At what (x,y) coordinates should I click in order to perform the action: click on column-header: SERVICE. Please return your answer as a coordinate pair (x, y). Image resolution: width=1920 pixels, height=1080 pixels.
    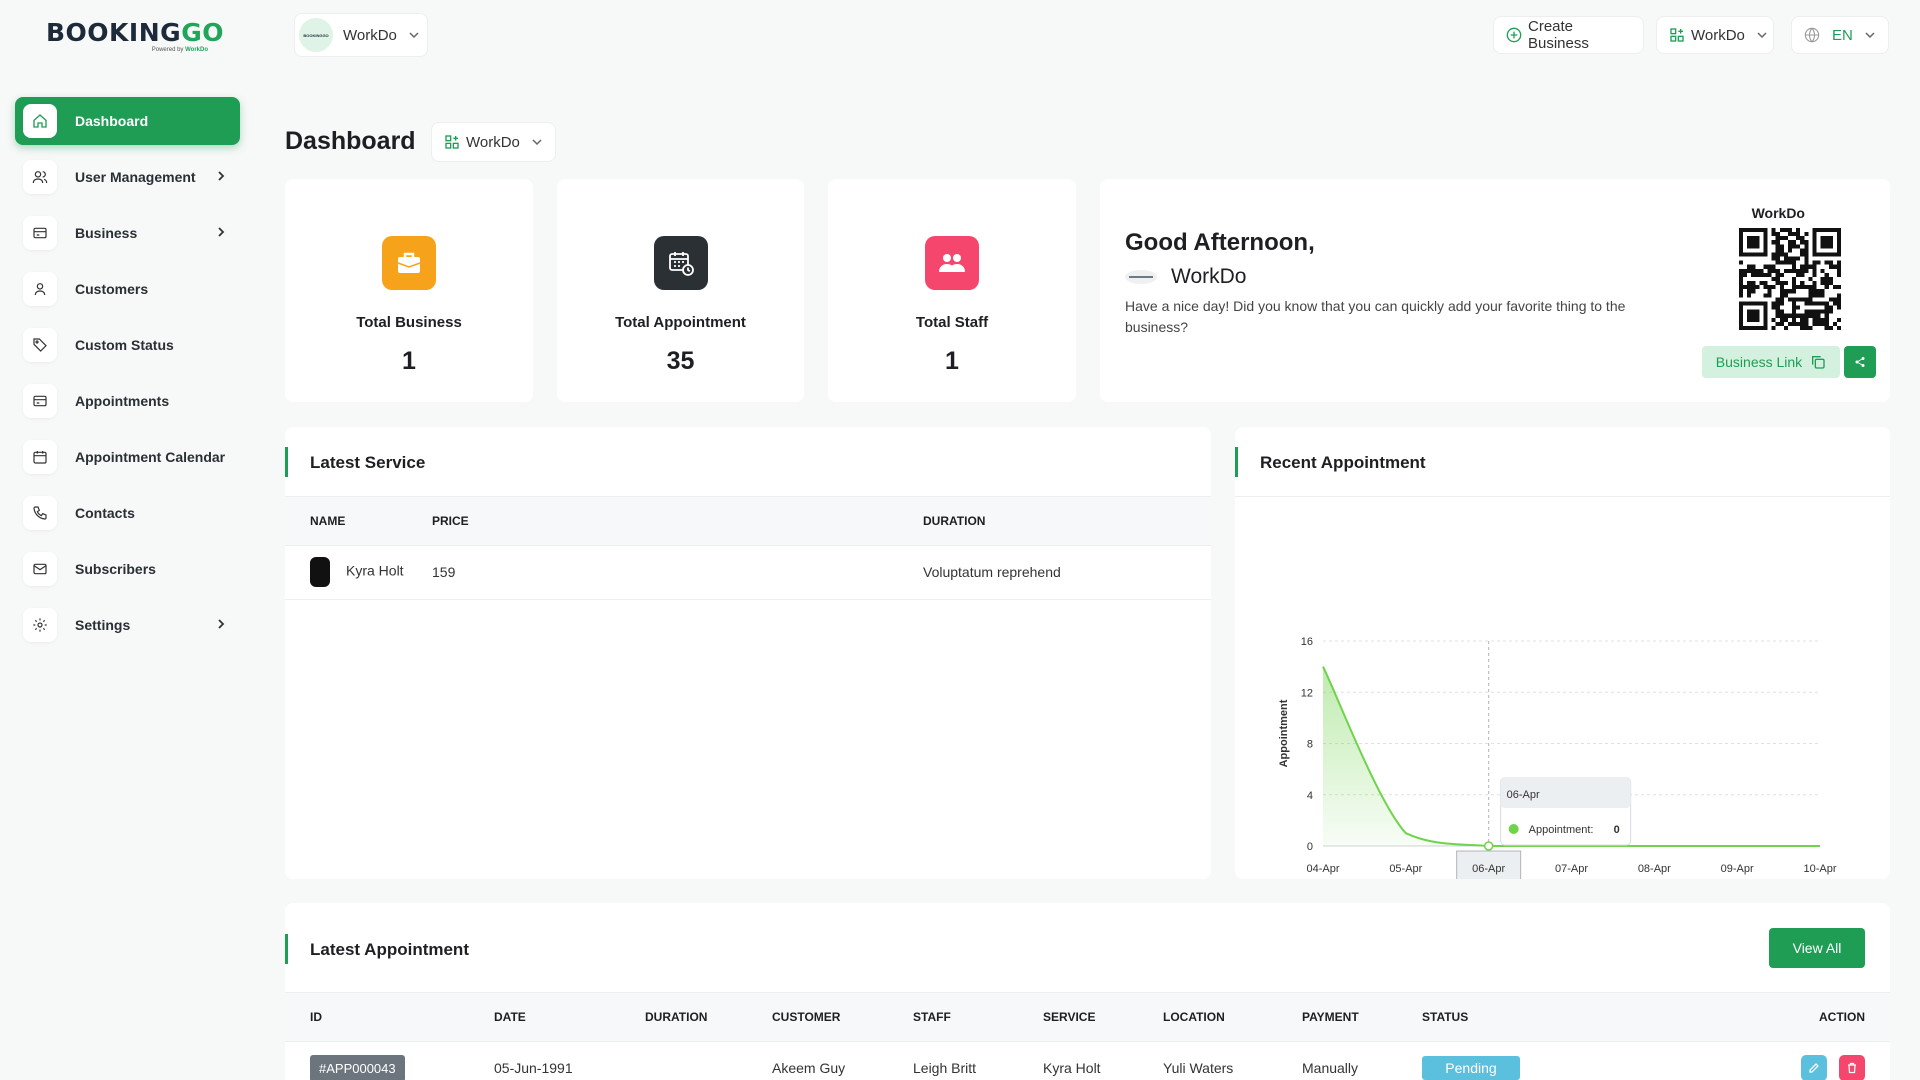
    Looking at the image, I should click on (1078, 1017).